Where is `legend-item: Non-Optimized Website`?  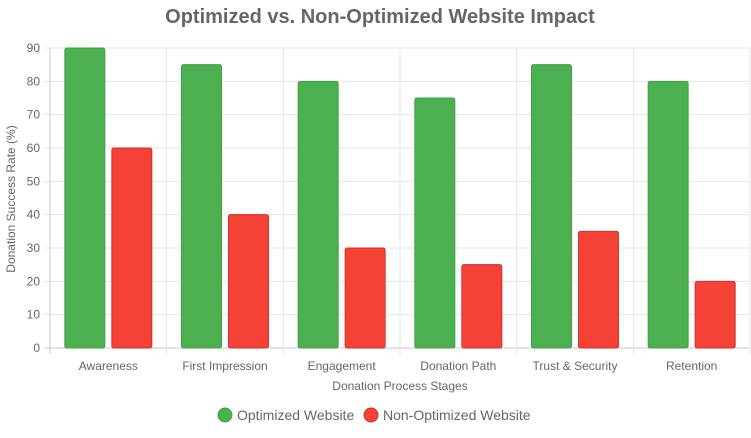 legend-item: Non-Optimized Website is located at coordinates (447, 415).